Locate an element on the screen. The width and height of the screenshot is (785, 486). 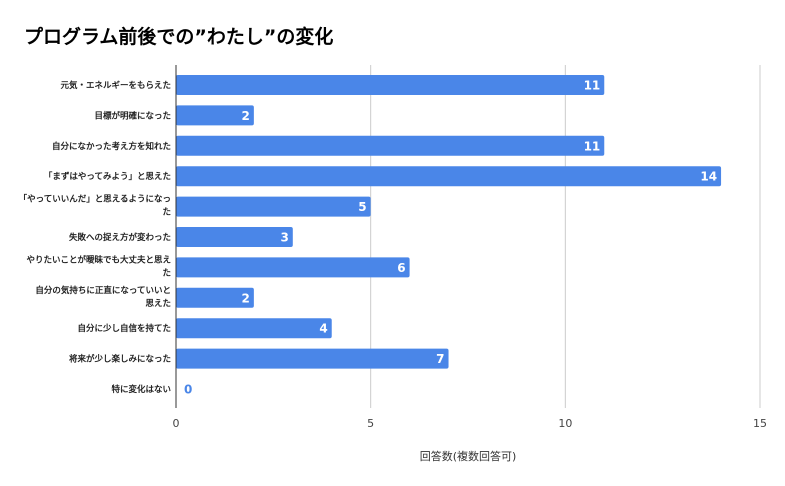
category-label: 「まずはやってみよう」と思えた is located at coordinates (107, 176).